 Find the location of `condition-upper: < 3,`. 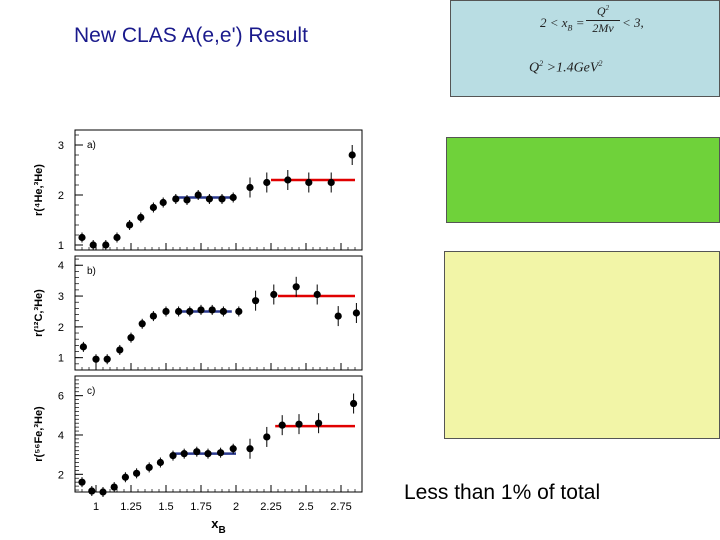

condition-upper: < 3, is located at coordinates (633, 22).